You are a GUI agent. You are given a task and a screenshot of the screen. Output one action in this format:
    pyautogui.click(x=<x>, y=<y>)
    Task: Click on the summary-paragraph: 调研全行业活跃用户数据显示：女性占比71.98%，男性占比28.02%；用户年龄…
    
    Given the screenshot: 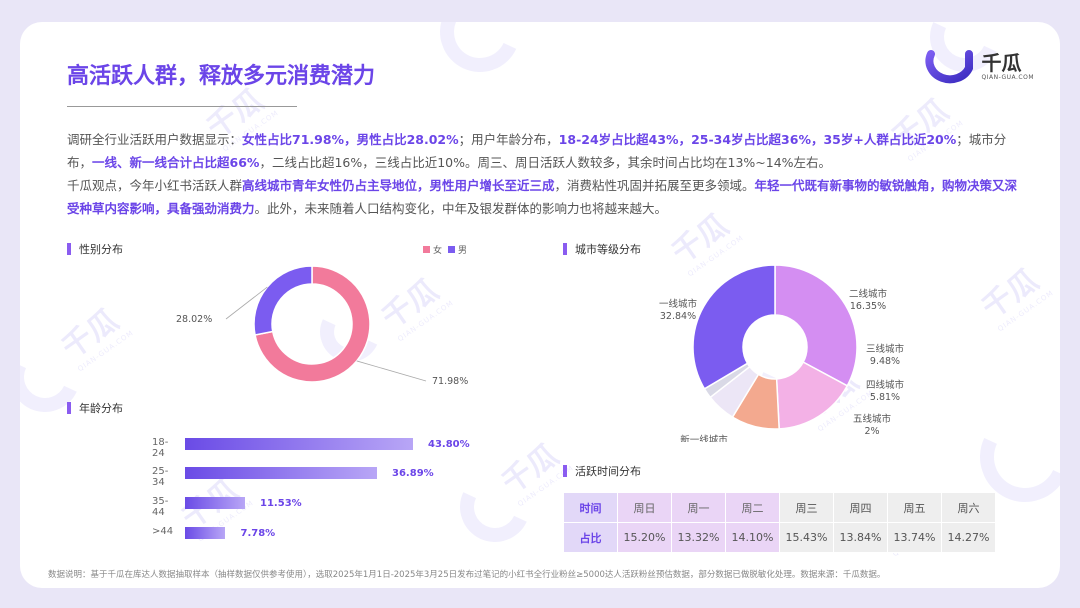 What is the action you would take?
    pyautogui.click(x=547, y=151)
    